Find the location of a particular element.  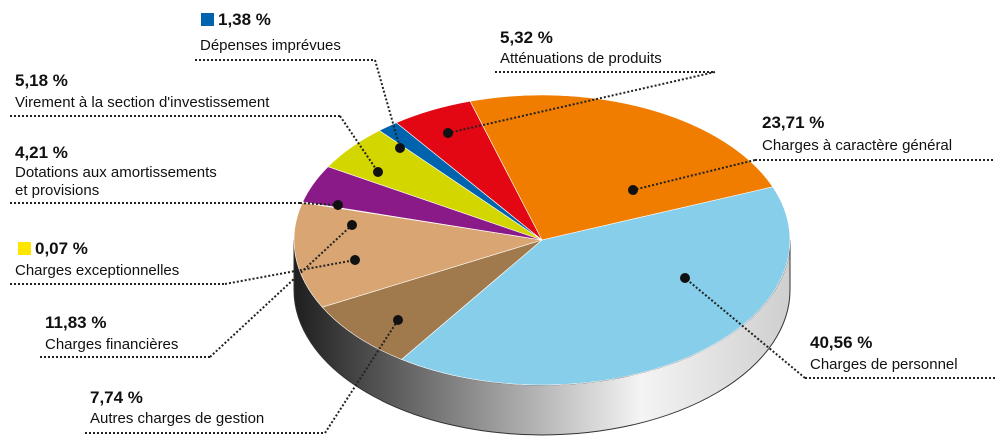

value-label: 5,32 % is located at coordinates (526, 37).